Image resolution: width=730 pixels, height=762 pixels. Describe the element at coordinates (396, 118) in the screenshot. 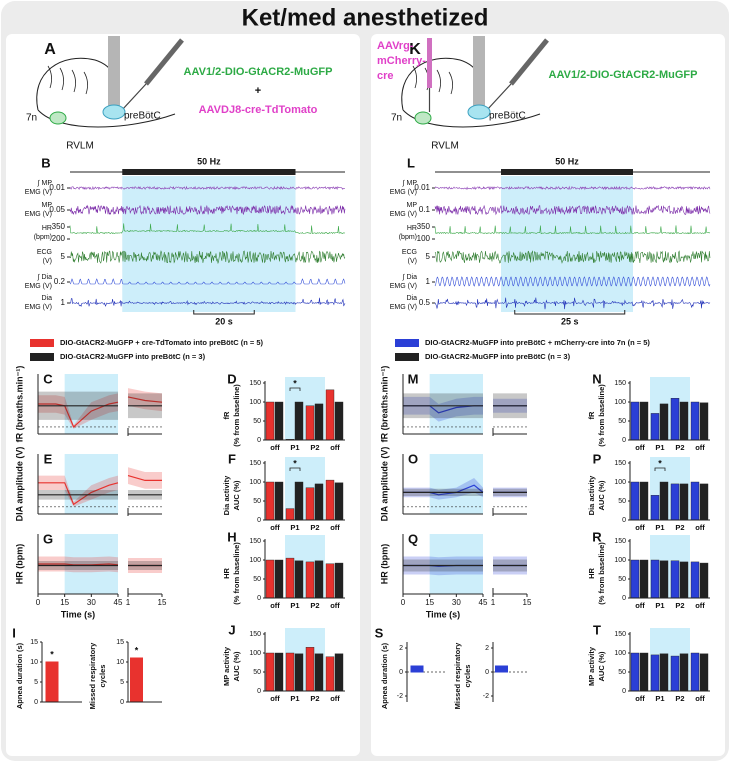

I see `region-label: 7n` at that location.